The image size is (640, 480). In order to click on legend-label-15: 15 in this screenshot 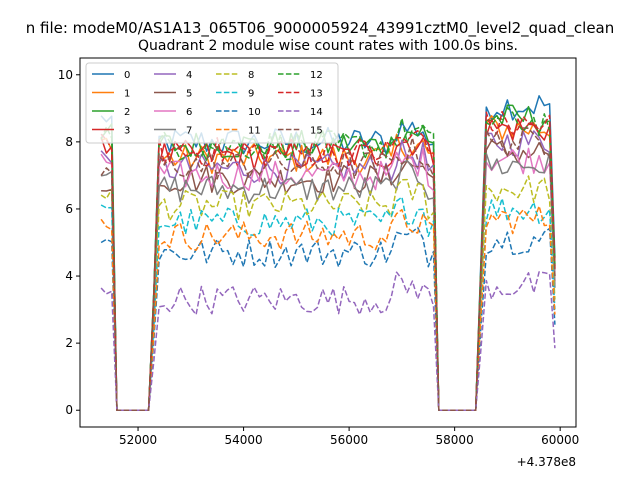, I will do `click(316, 131)`.